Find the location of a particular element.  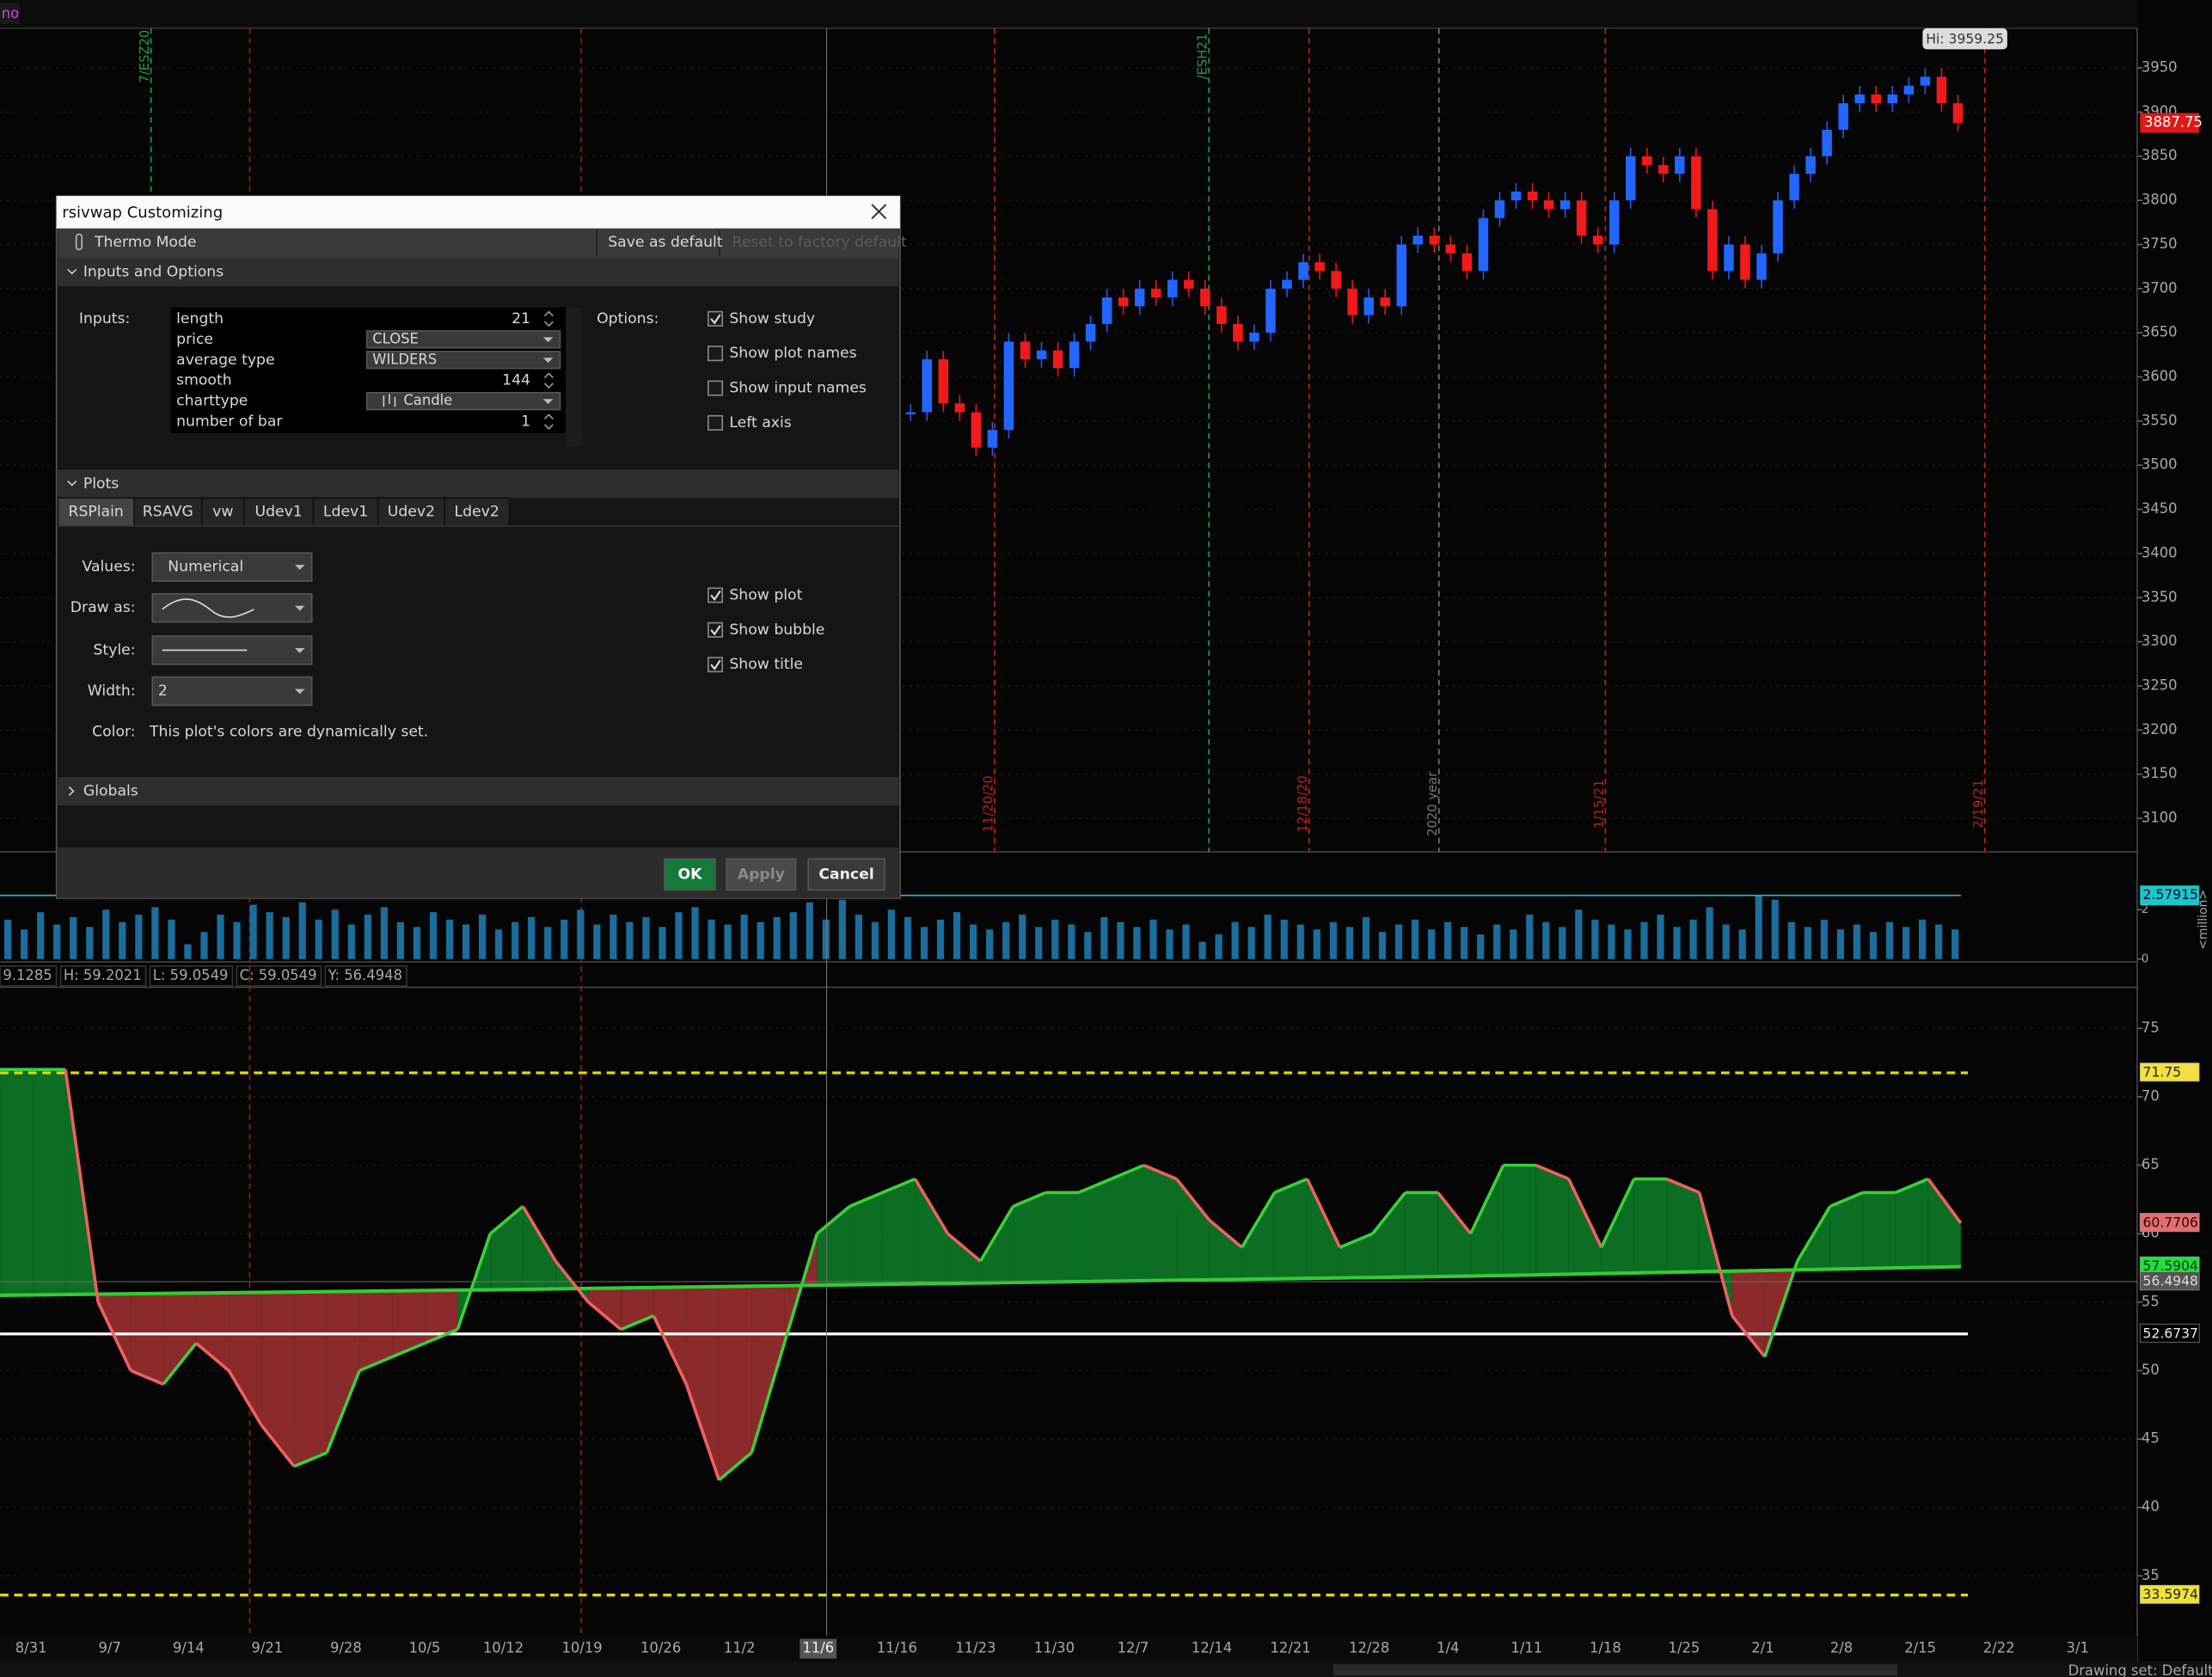

scroll-thumb is located at coordinates (1615, 1670).